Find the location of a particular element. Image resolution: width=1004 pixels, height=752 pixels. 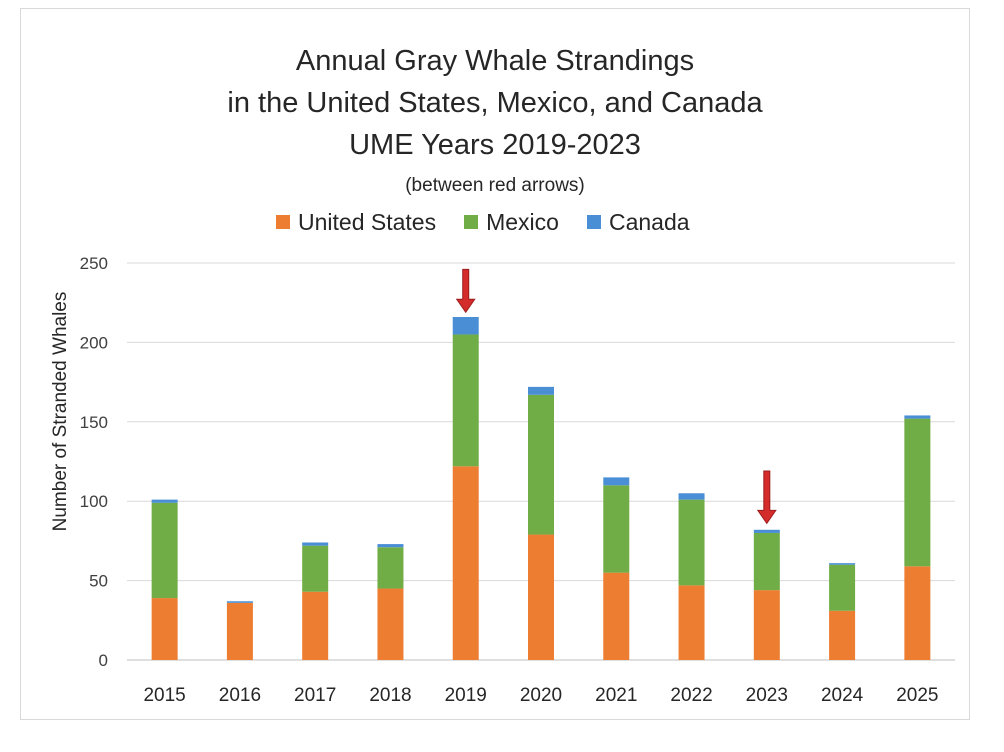

bar-canada-2024 is located at coordinates (842, 564).